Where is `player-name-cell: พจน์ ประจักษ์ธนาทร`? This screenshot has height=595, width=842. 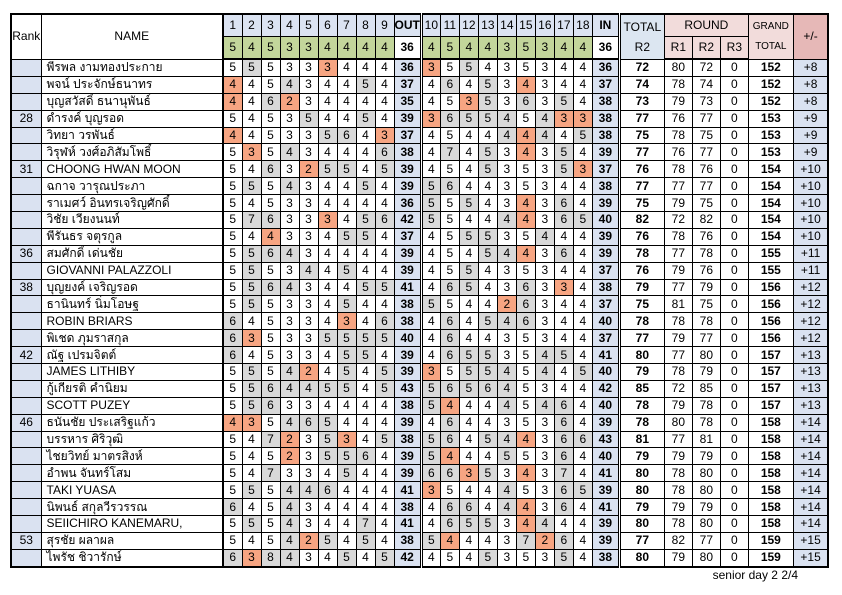 player-name-cell: พจน์ ประจักษ์ธนาทร is located at coordinates (132, 84).